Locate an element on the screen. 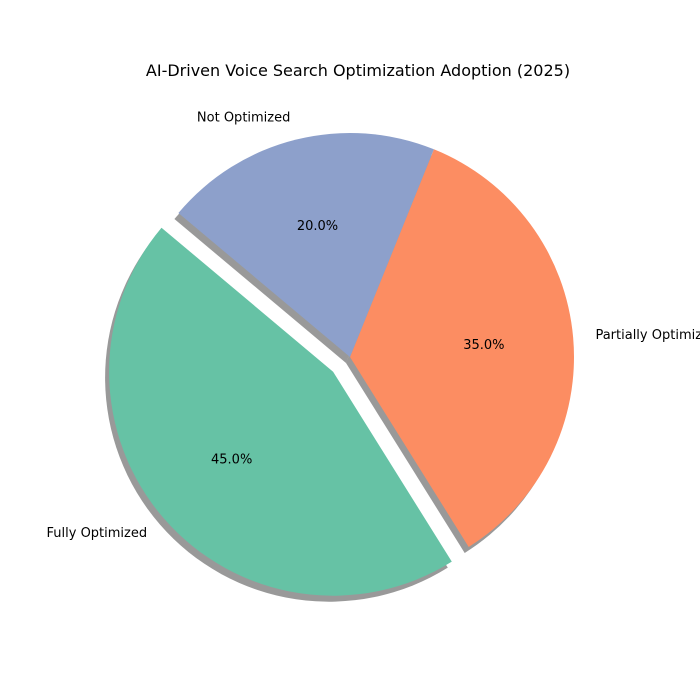 The height and width of the screenshot is (700, 700). pie-slice-not-optimized is located at coordinates (306, 244).